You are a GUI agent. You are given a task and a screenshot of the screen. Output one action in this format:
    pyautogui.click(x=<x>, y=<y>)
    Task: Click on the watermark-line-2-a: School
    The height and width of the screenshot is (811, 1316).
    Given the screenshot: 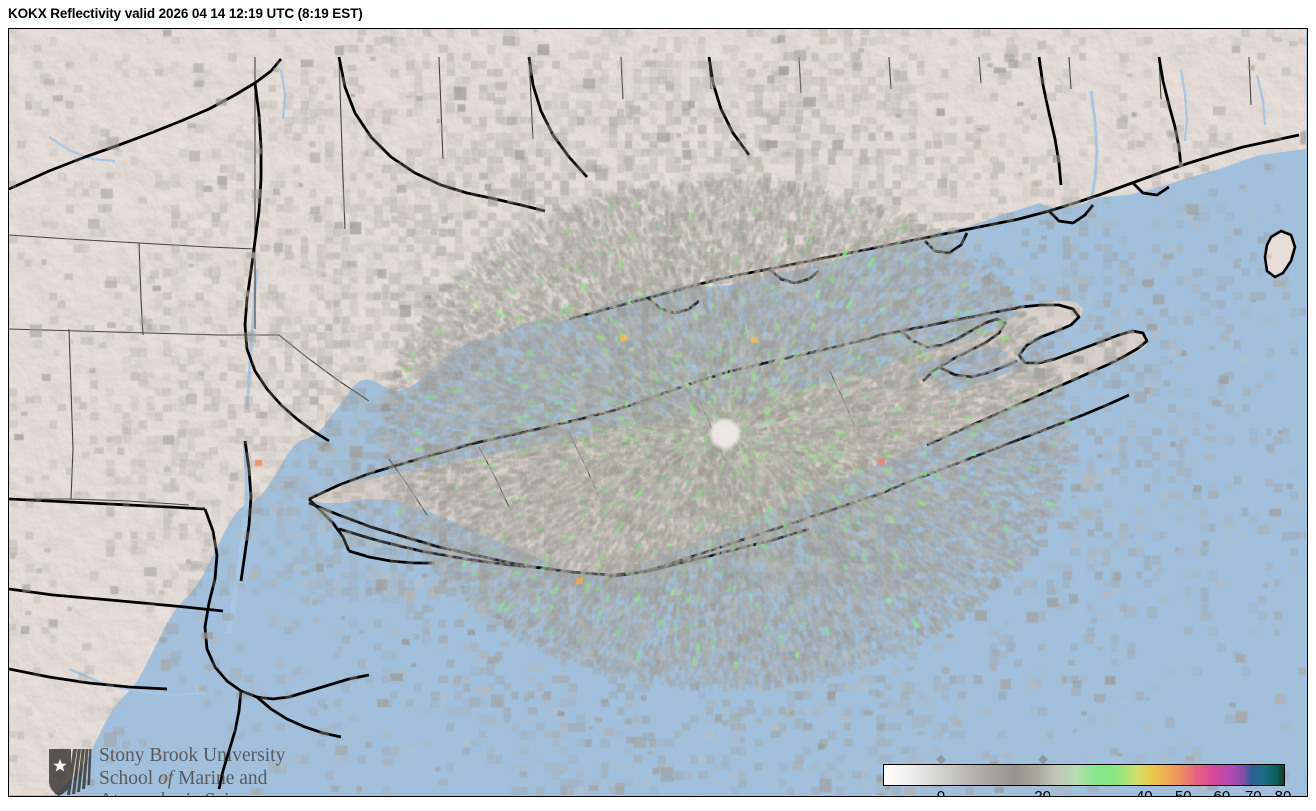 What is the action you would take?
    pyautogui.click(x=129, y=778)
    